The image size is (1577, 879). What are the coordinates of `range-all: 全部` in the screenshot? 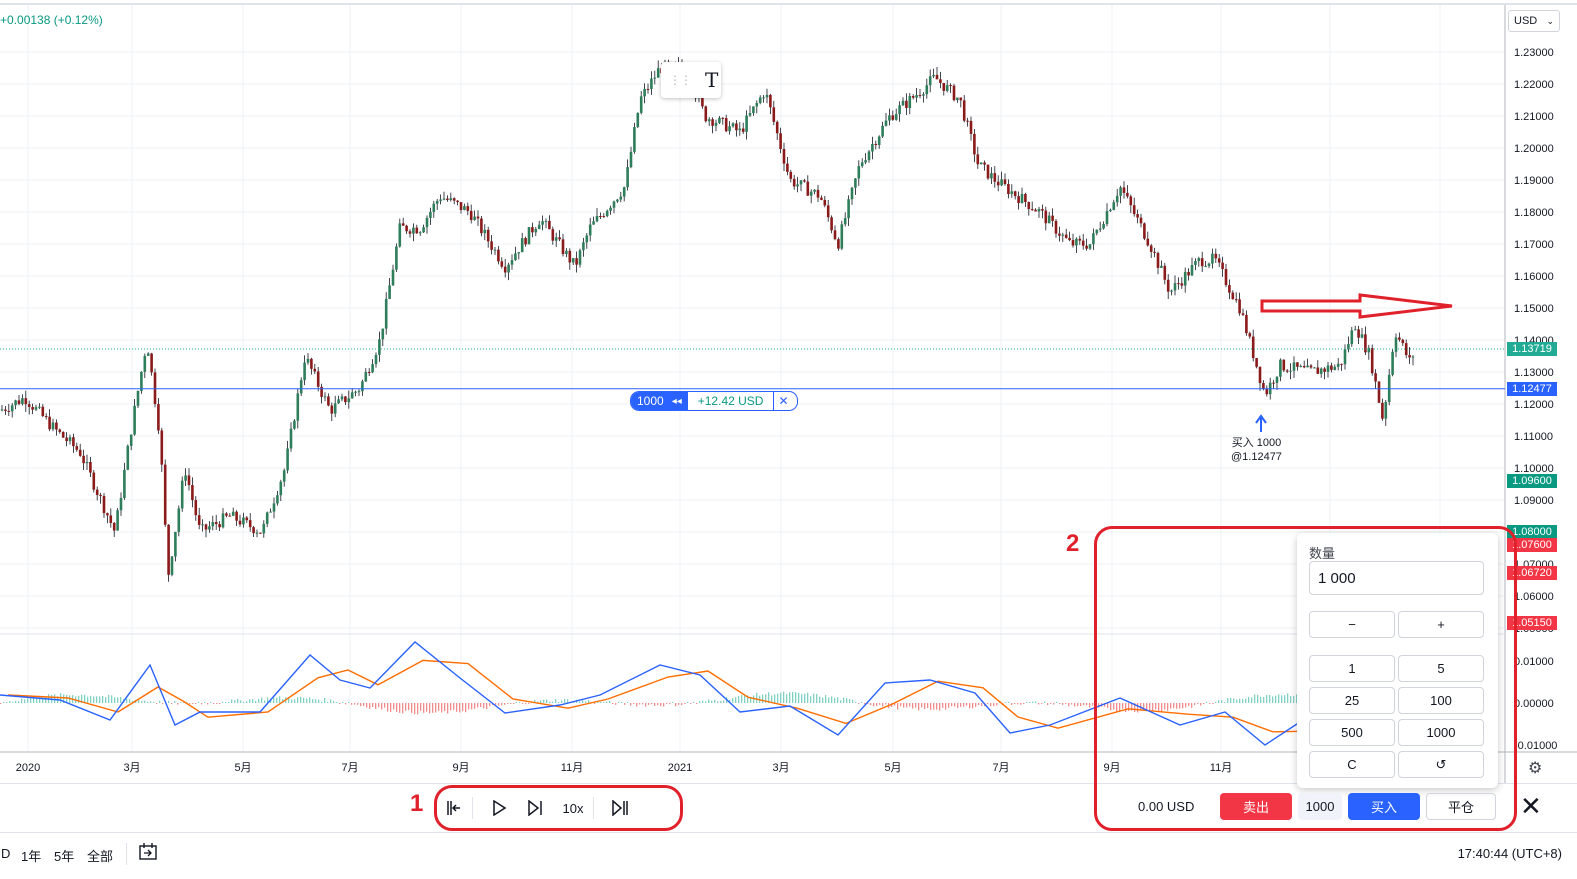 It's located at (100, 856).